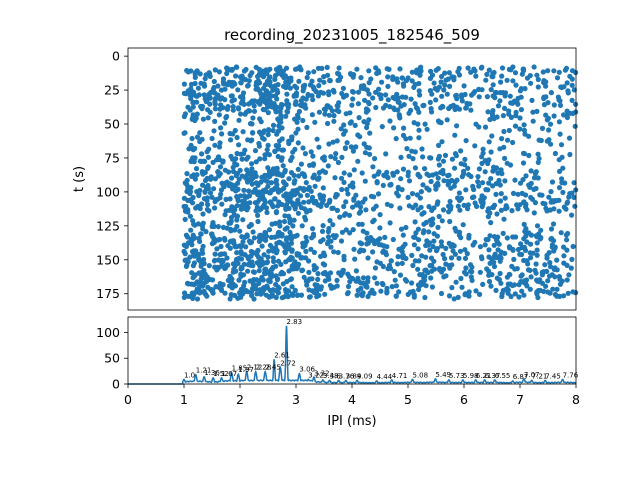  I want to click on histogram-x-ticks: 0 1 2 3 4 5 6 7 8, so click(352, 395).